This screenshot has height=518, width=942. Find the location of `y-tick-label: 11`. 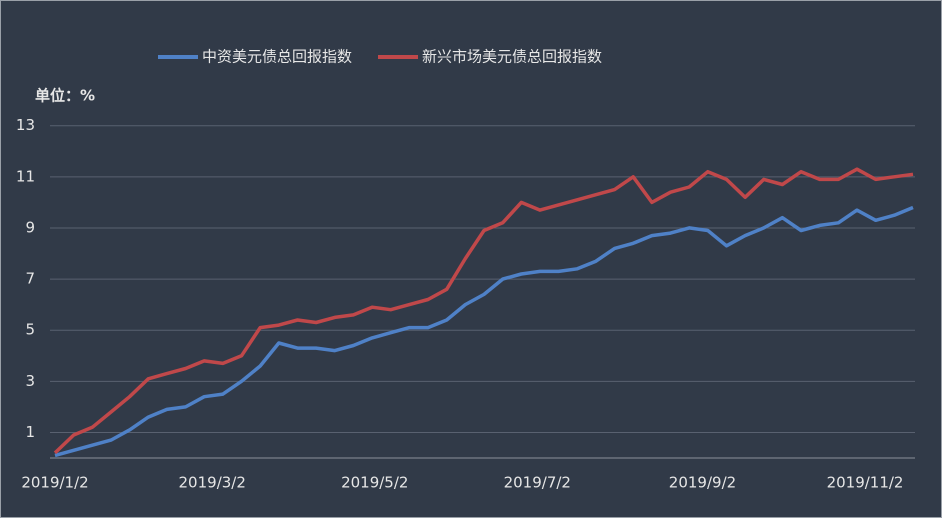

y-tick-label: 11 is located at coordinates (25, 176).